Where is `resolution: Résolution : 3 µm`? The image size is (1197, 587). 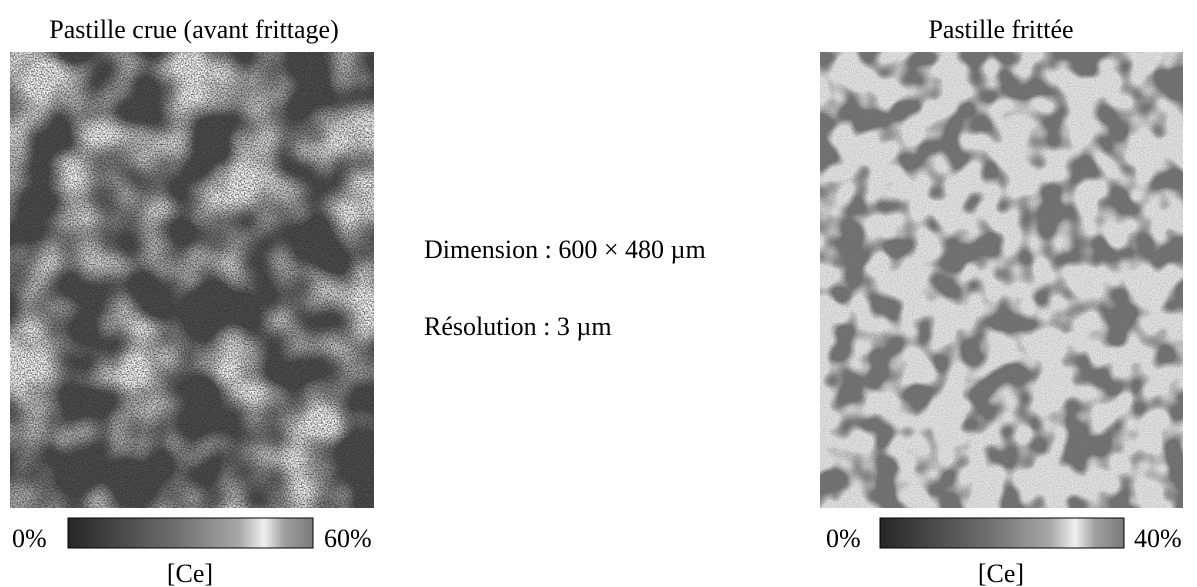
resolution: Résolution : 3 µm is located at coordinates (518, 326).